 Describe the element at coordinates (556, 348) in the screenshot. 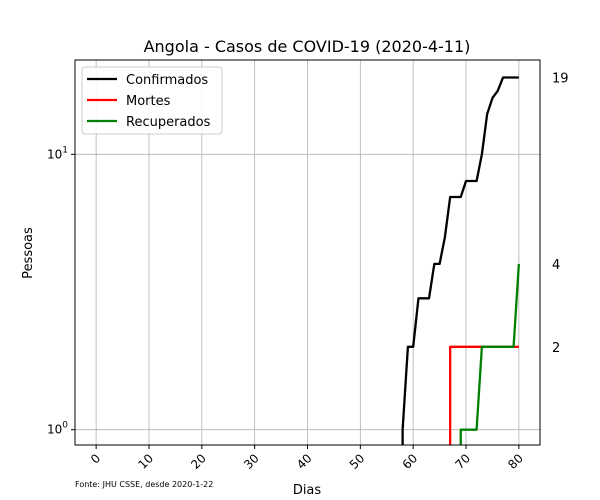

I see `side-label: 2` at that location.